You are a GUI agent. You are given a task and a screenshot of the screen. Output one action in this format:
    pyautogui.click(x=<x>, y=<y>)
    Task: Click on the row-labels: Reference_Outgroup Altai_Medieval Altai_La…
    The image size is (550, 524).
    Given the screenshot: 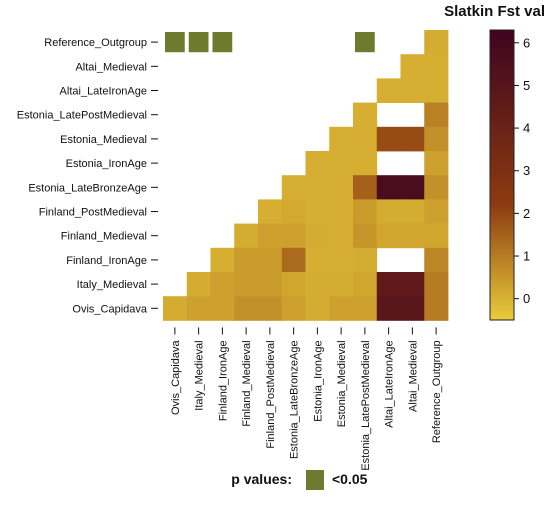 What is the action you would take?
    pyautogui.click(x=87, y=176)
    